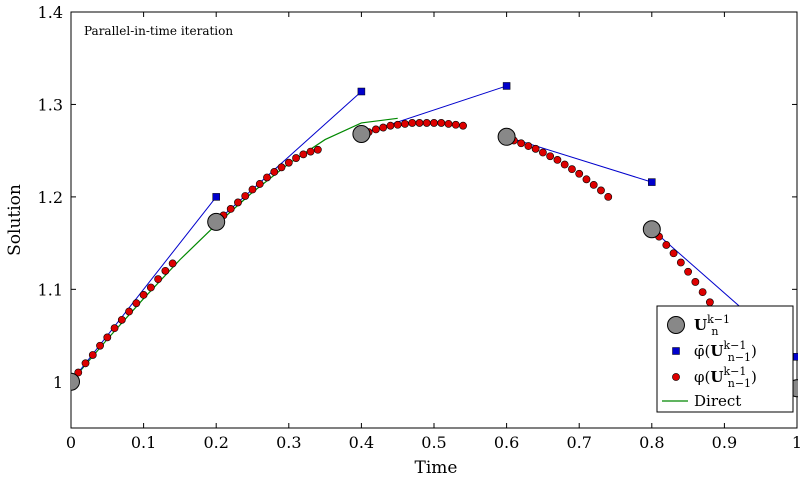 This screenshot has height=480, width=808. Describe the element at coordinates (158, 31) in the screenshot. I see `chart-annotation: Parallel-in-time iteration` at that location.